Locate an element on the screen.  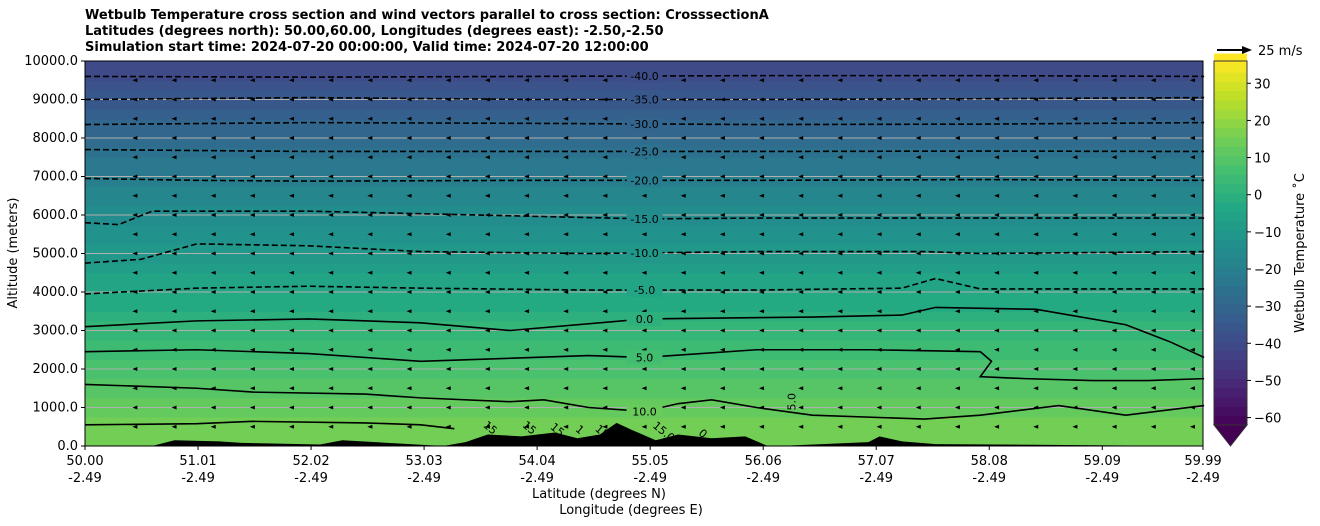
y-tick-label: 10000.0 is located at coordinates (51, 61).